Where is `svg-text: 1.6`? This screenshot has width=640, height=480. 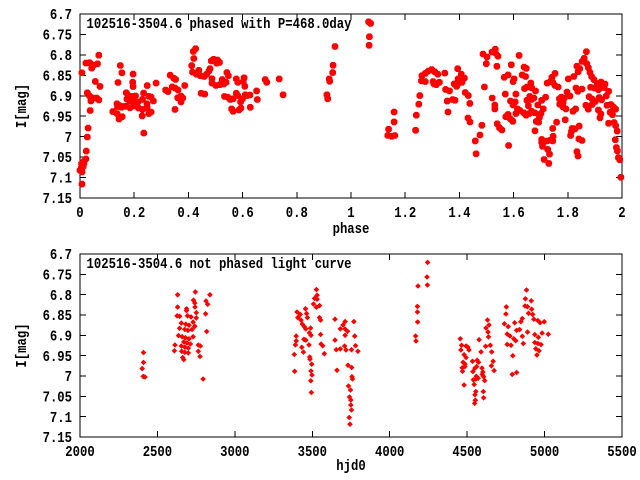
svg-text: 1.6 is located at coordinates (514, 213).